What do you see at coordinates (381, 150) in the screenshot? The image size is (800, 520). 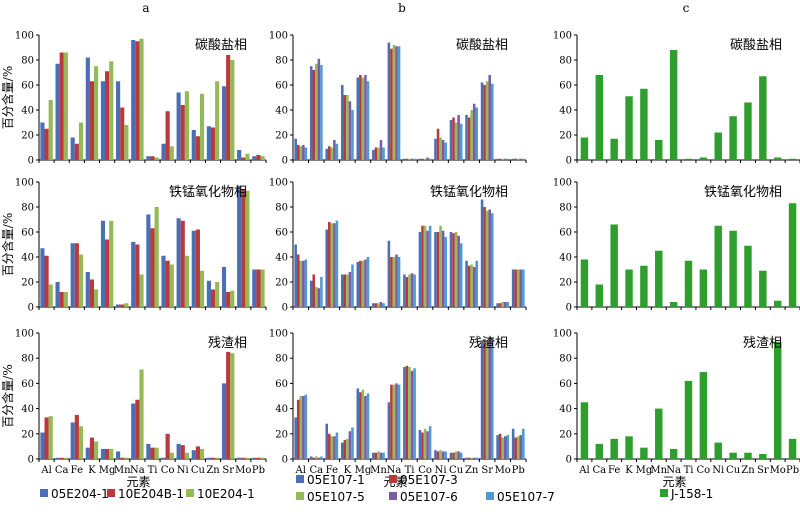 I see `bar-b-1-05E107-6-Mn` at bounding box center [381, 150].